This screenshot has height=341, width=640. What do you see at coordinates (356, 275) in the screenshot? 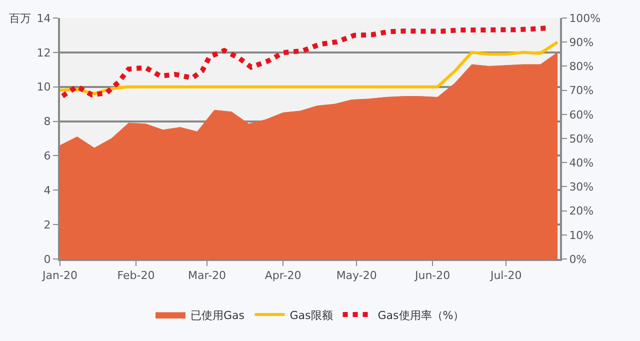
I see `x-tick-label: May-20` at bounding box center [356, 275].